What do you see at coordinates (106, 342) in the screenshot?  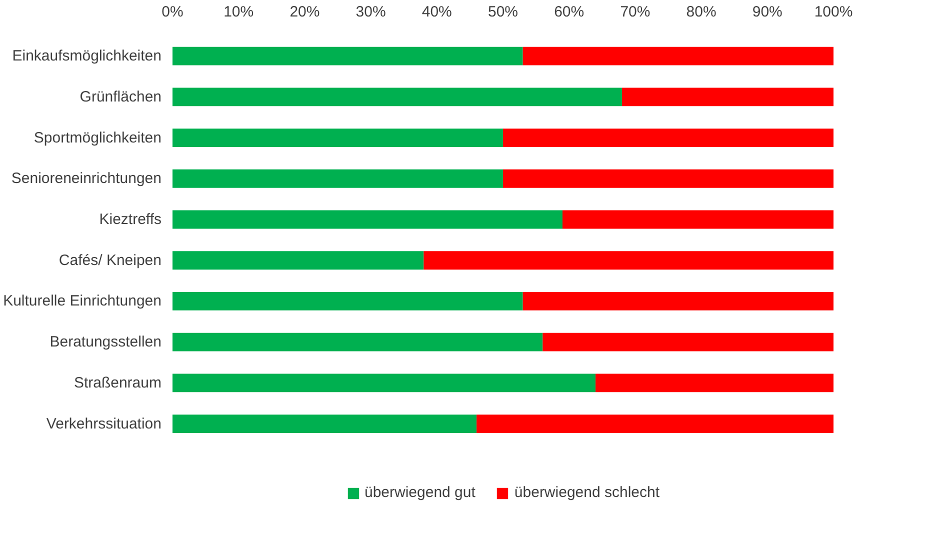 I see `y-tick-label: Beratungsstellen` at bounding box center [106, 342].